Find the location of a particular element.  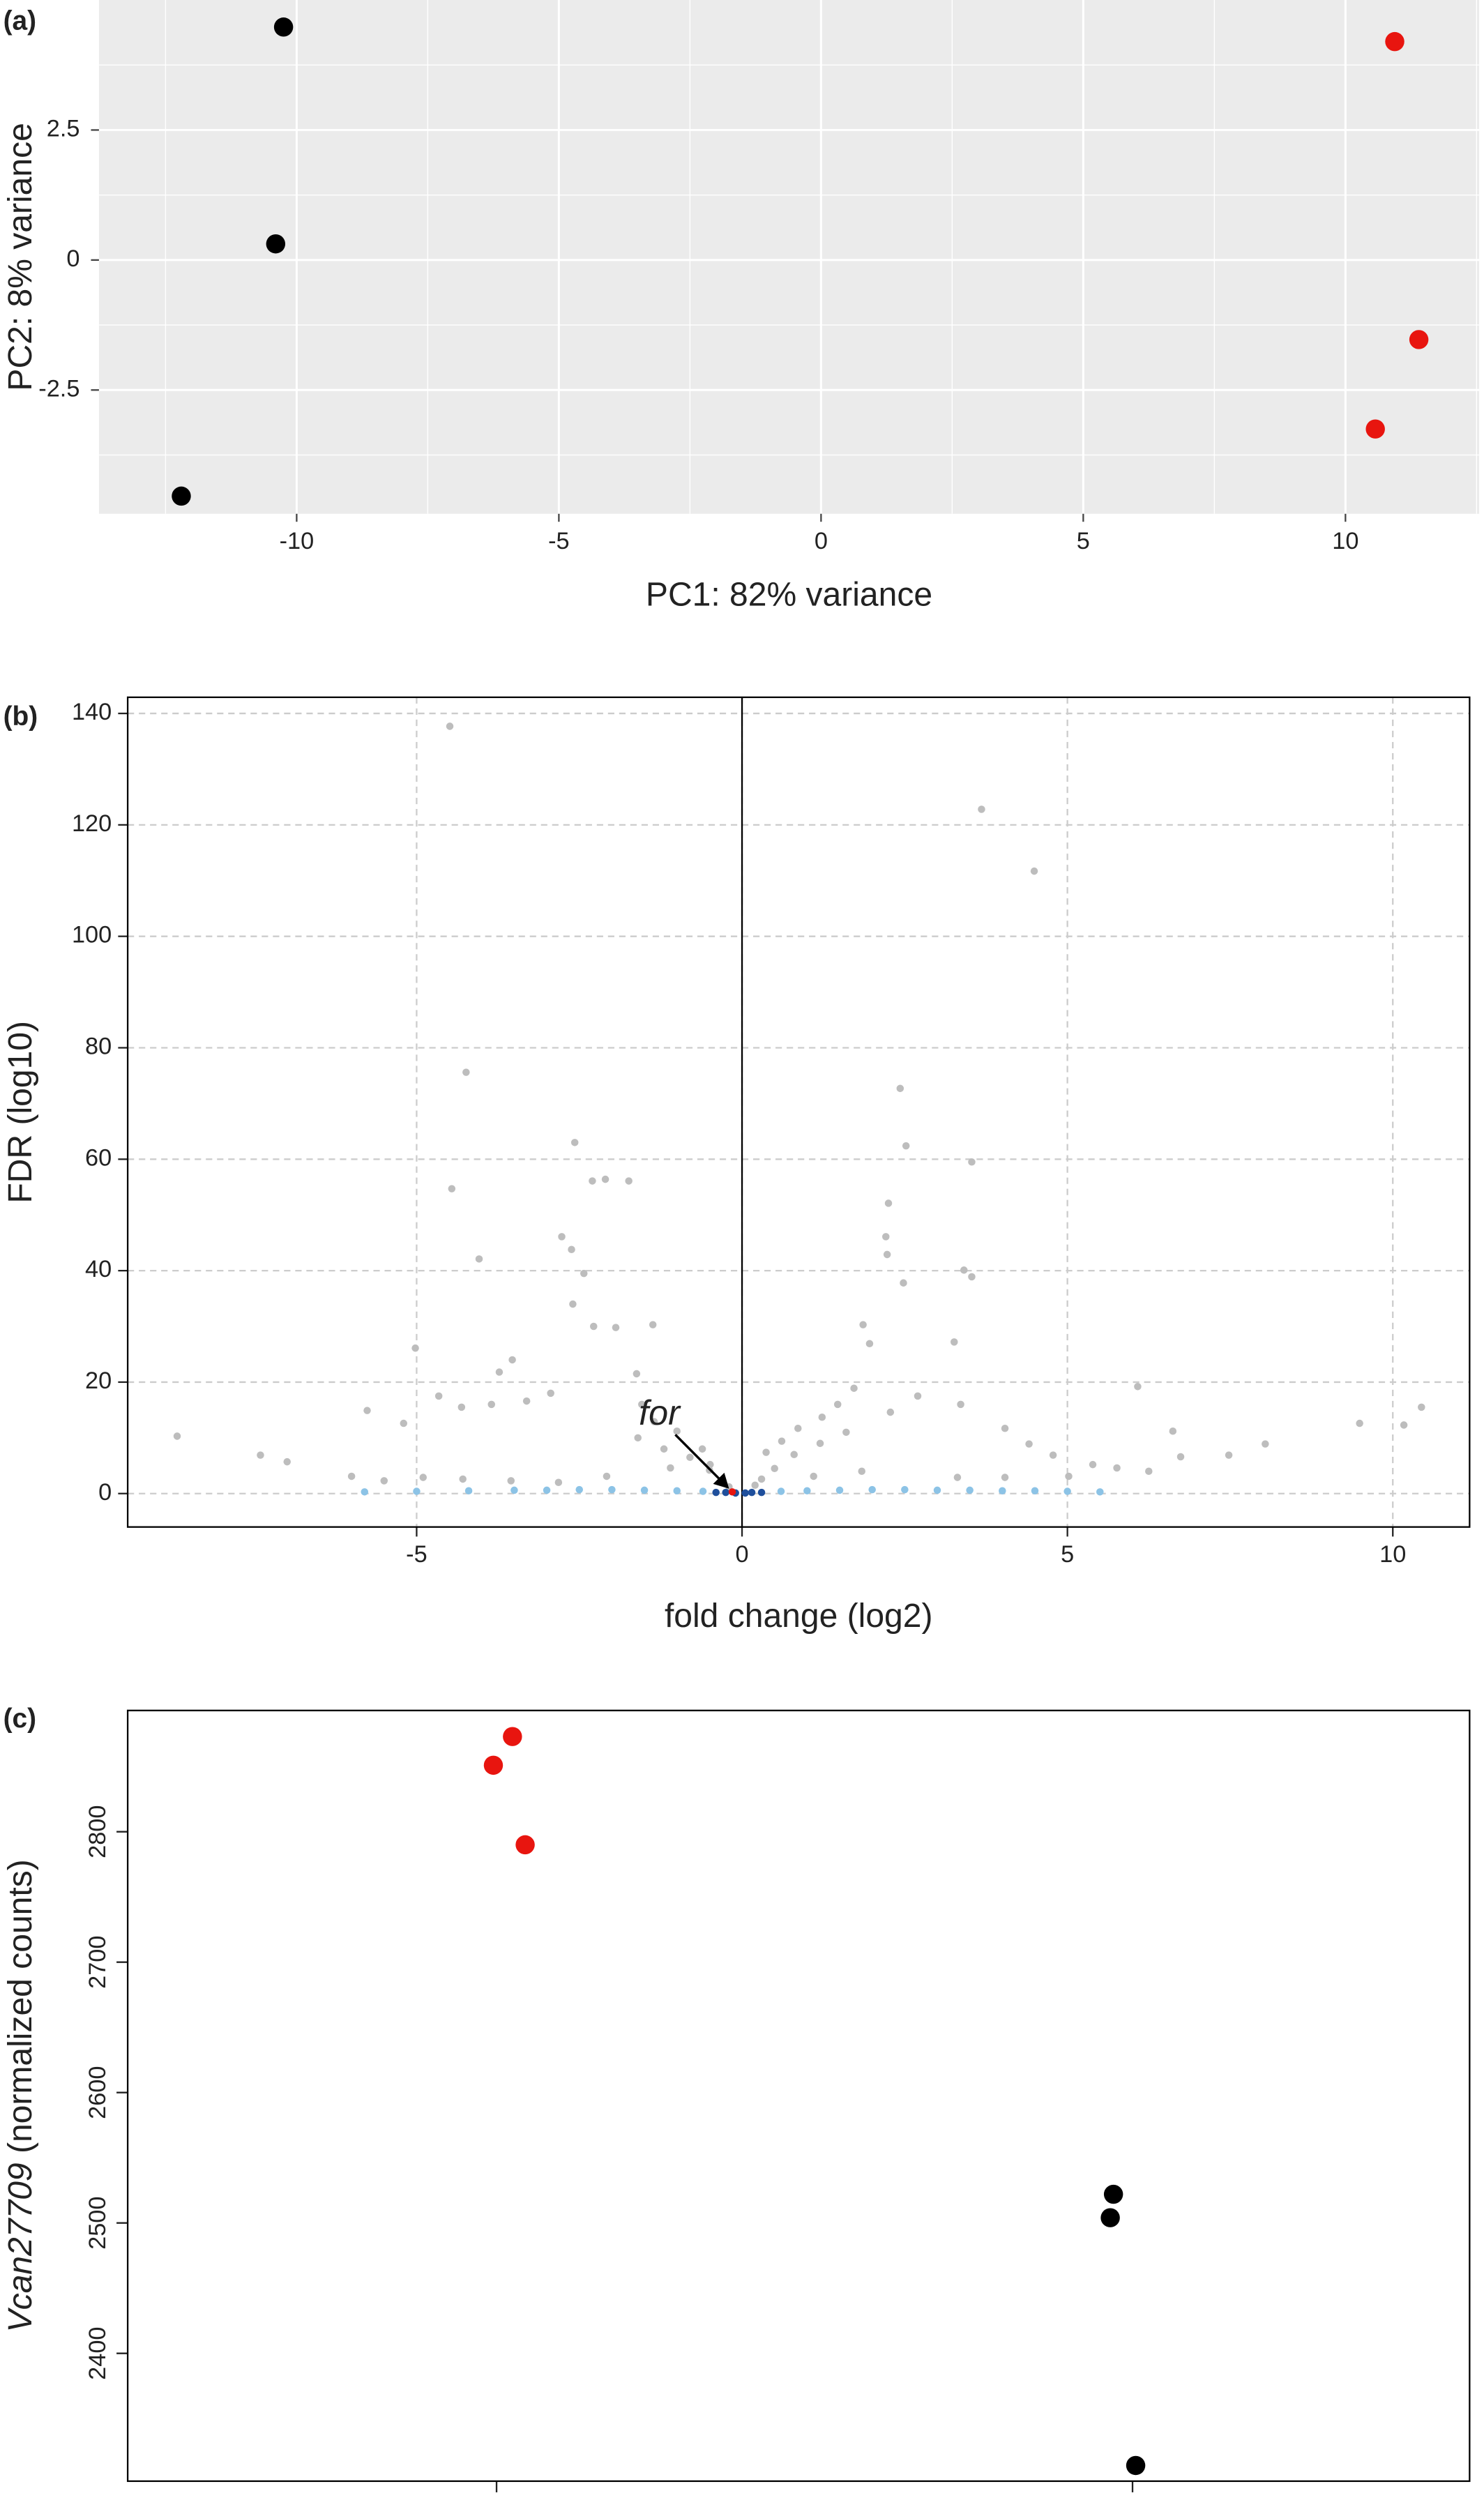

x-tick-label: 10 is located at coordinates (1392, 1555).